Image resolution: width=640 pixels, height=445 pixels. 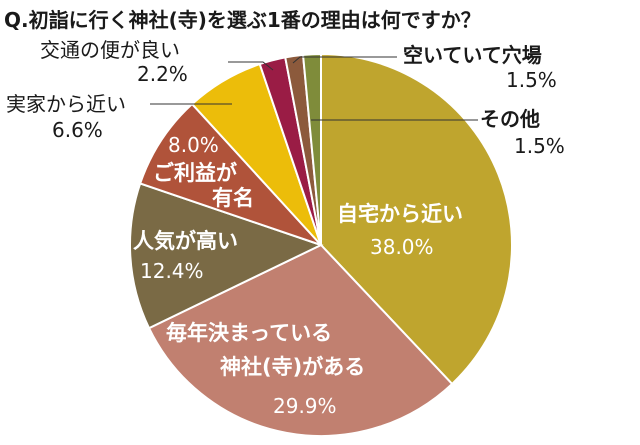 What do you see at coordinates (510, 119) in the screenshot?
I see `label-sonota: その他` at bounding box center [510, 119].